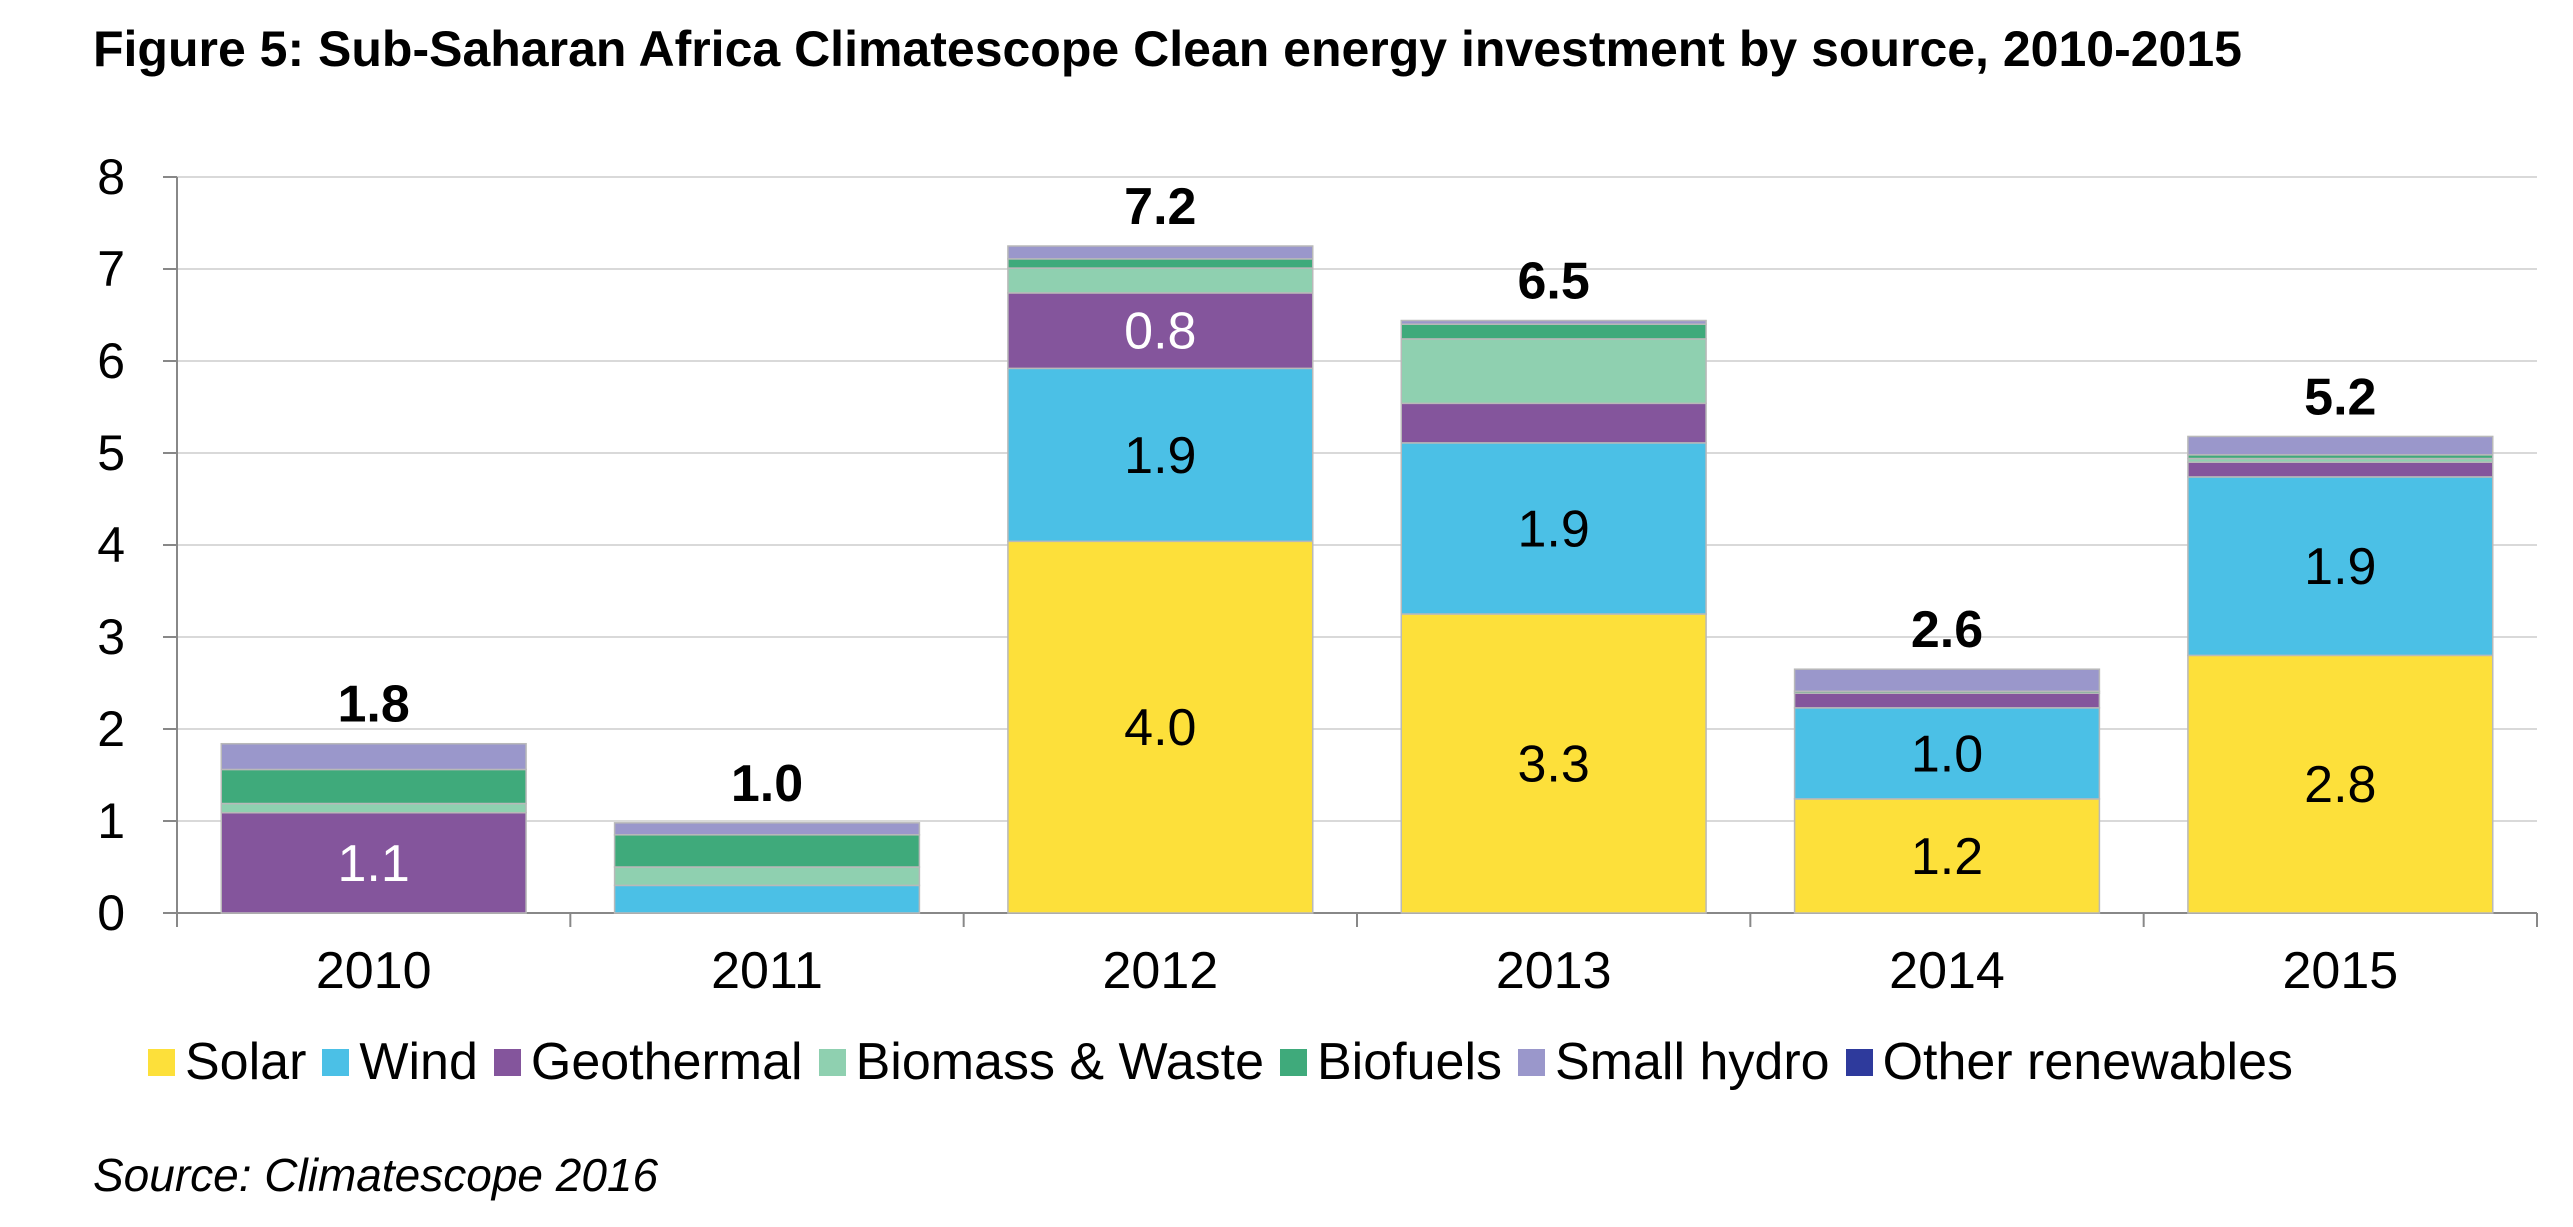  Describe the element at coordinates (1692, 1062) in the screenshot. I see `legend-label: Small hydro` at that location.